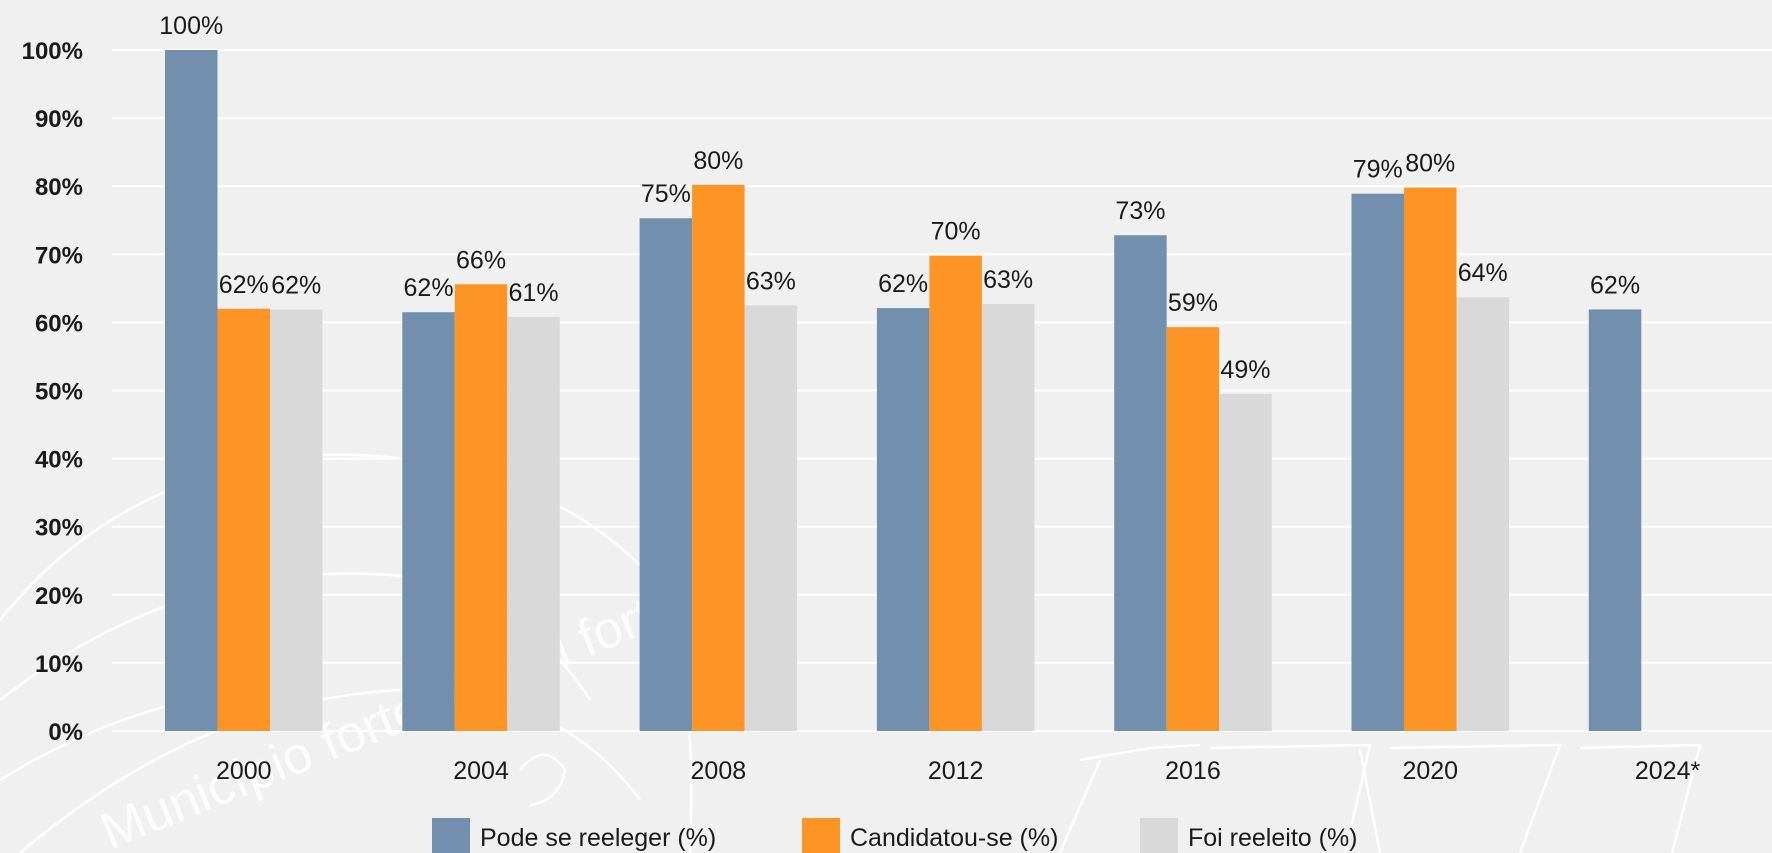 This screenshot has width=1772, height=853. Describe the element at coordinates (191, 26) in the screenshot. I see `data-label: 100%` at that location.